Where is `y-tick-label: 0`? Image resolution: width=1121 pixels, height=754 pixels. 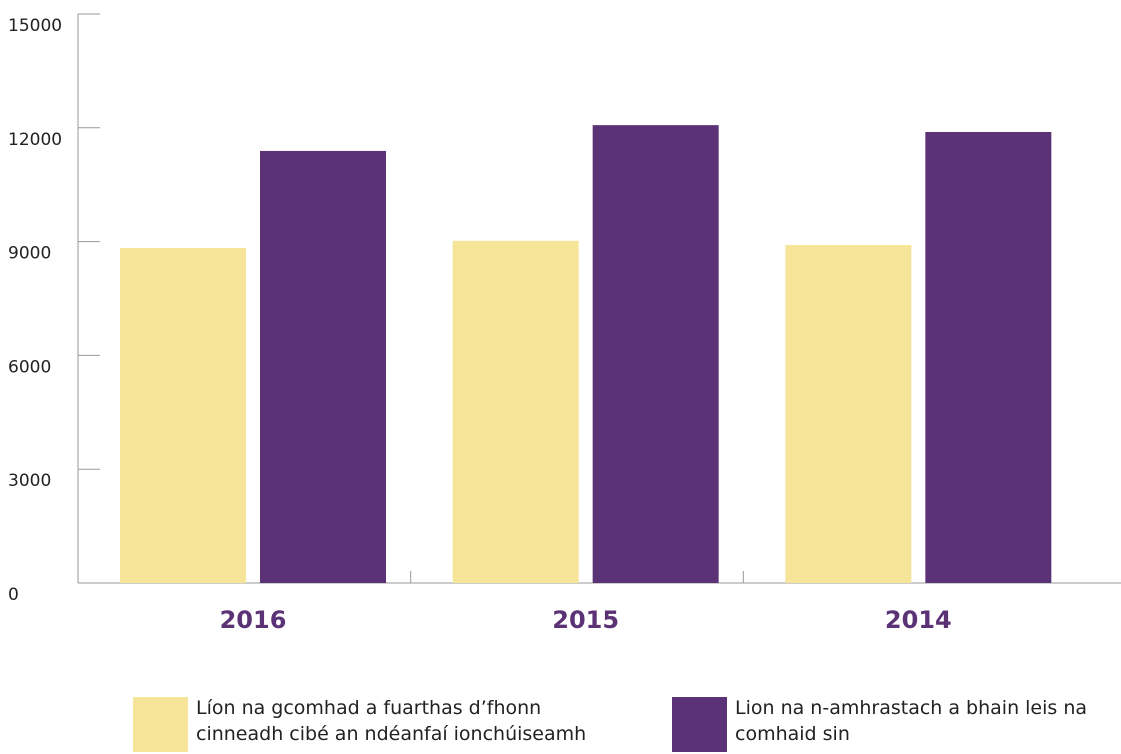 y-tick-label: 0 is located at coordinates (13, 595).